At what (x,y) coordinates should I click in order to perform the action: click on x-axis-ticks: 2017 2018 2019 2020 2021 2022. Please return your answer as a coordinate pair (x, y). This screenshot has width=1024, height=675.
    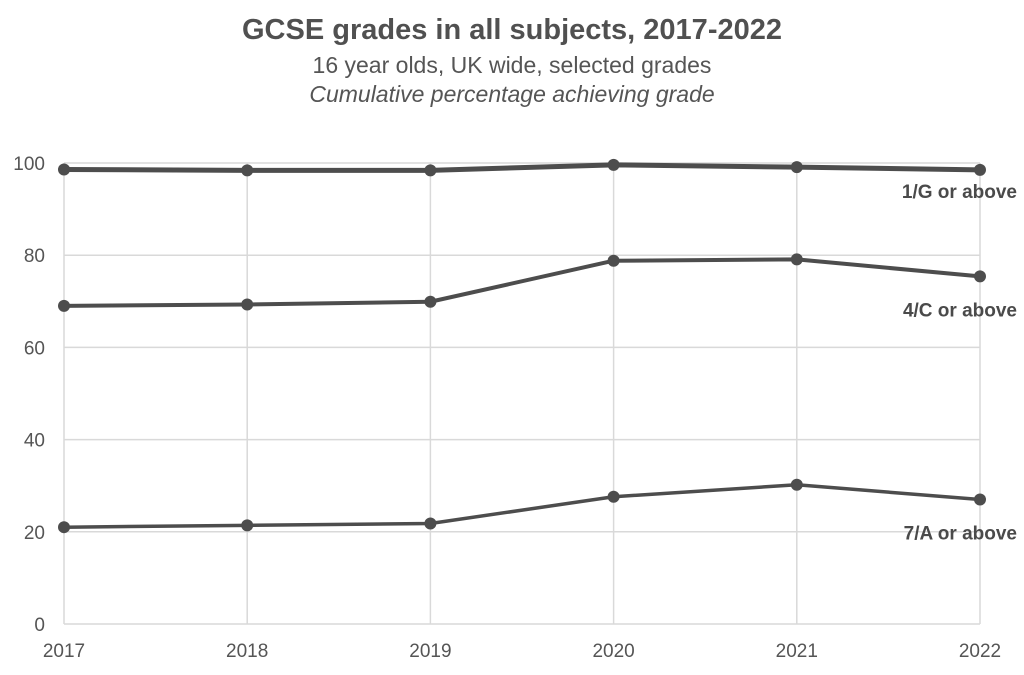
    Looking at the image, I should click on (522, 651).